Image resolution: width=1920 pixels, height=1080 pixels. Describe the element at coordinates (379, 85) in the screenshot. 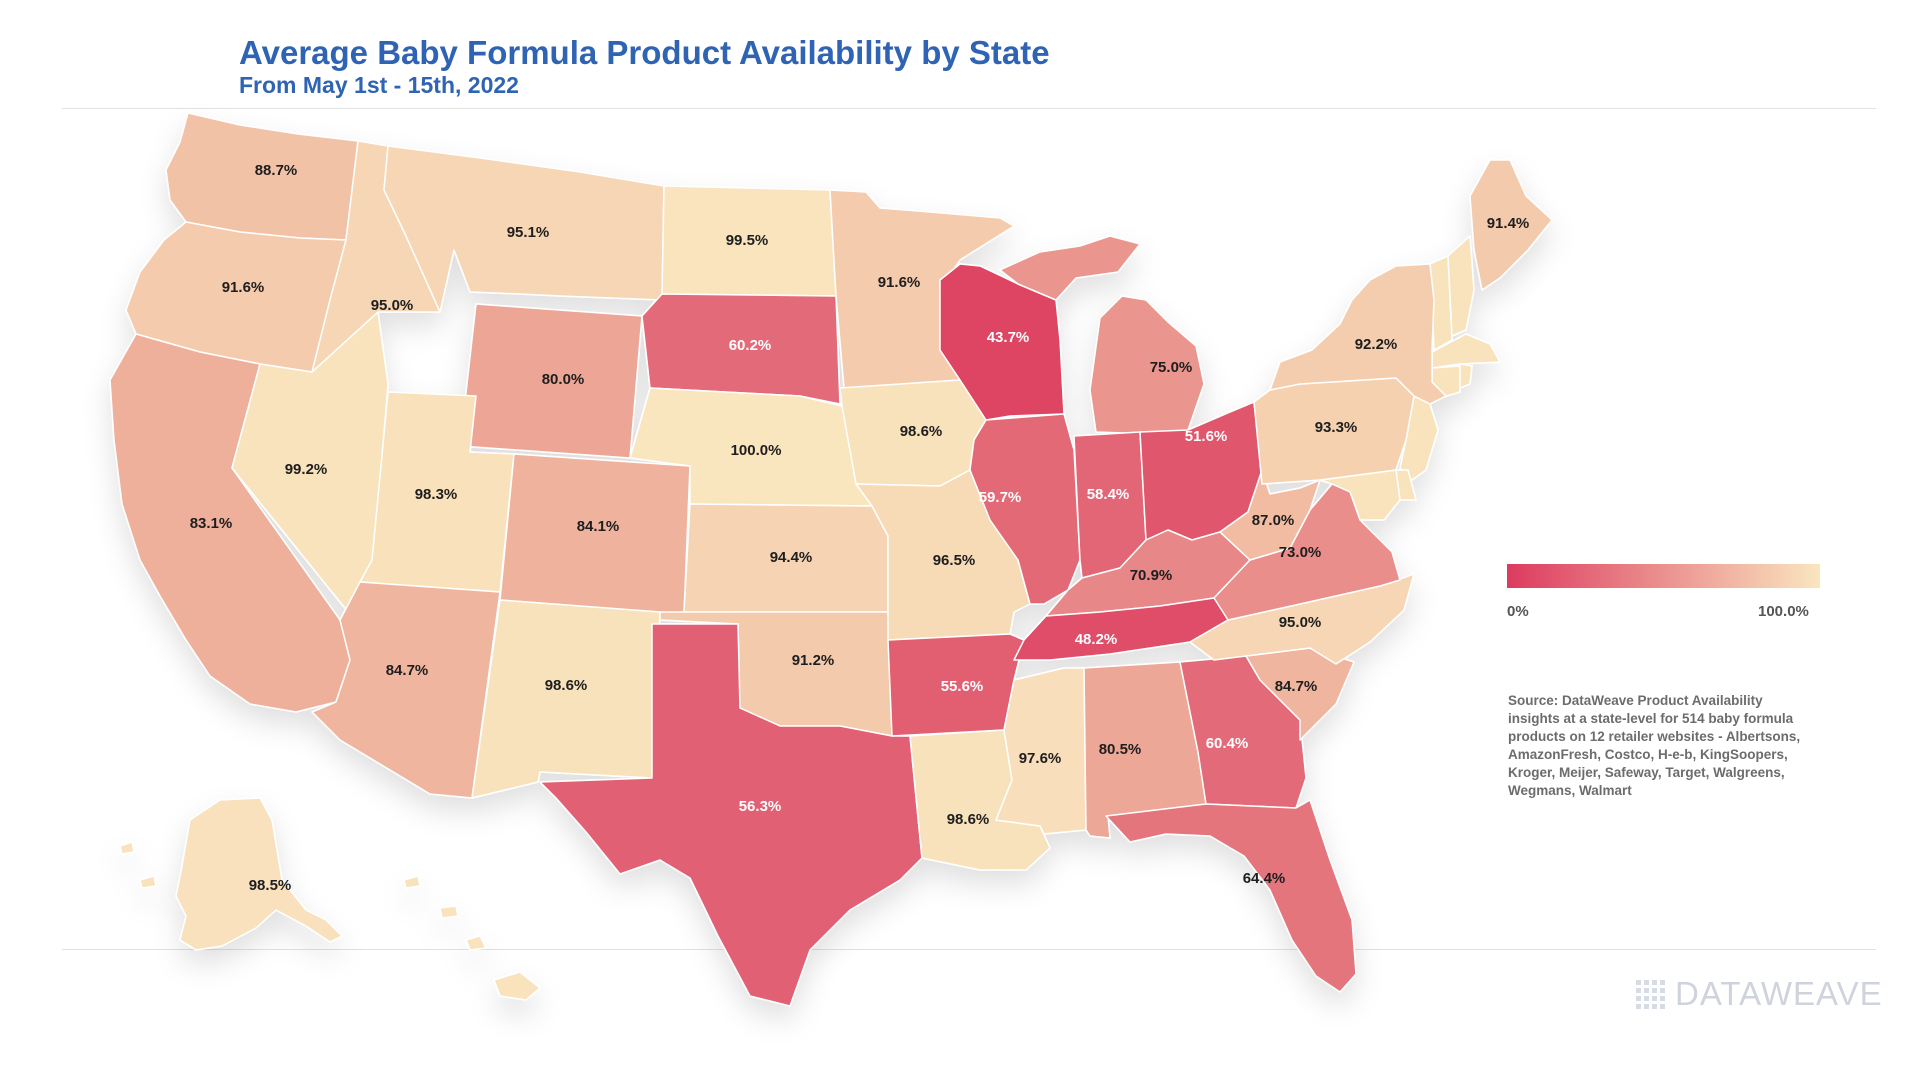

I see `map-subtitle: From May 1st - 15th, 2022` at that location.